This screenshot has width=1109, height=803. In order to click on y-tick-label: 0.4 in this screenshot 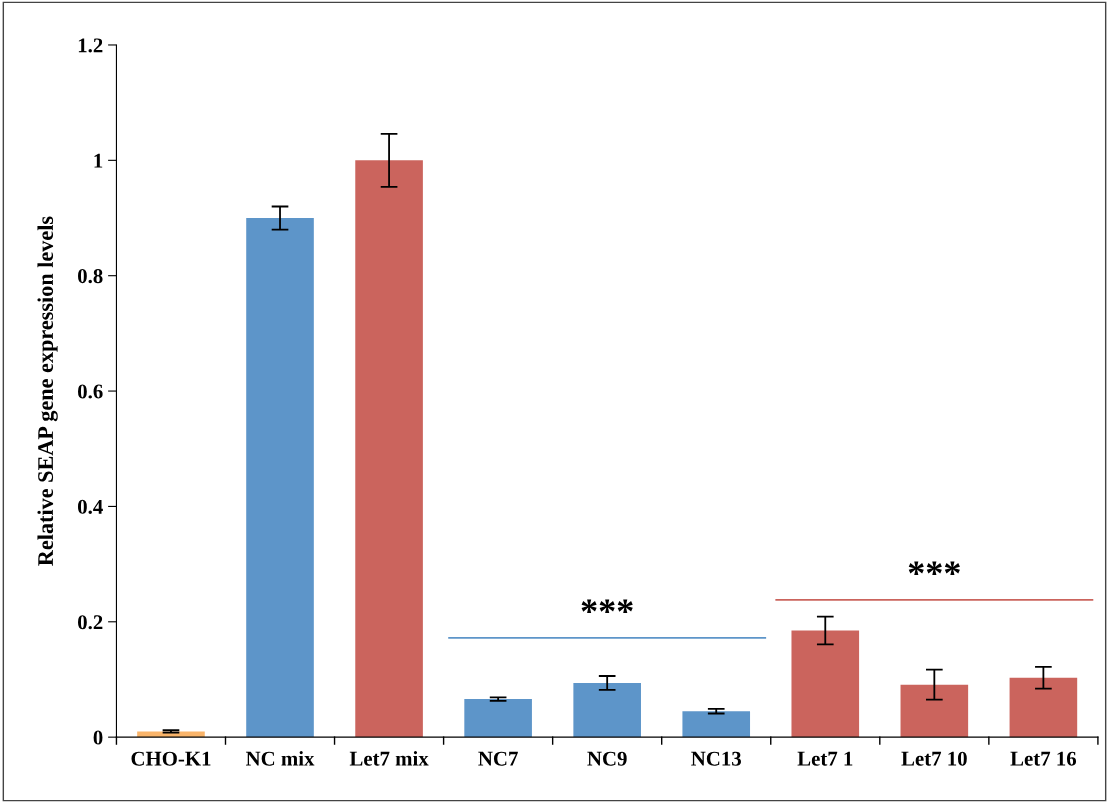, I will do `click(90, 506)`.